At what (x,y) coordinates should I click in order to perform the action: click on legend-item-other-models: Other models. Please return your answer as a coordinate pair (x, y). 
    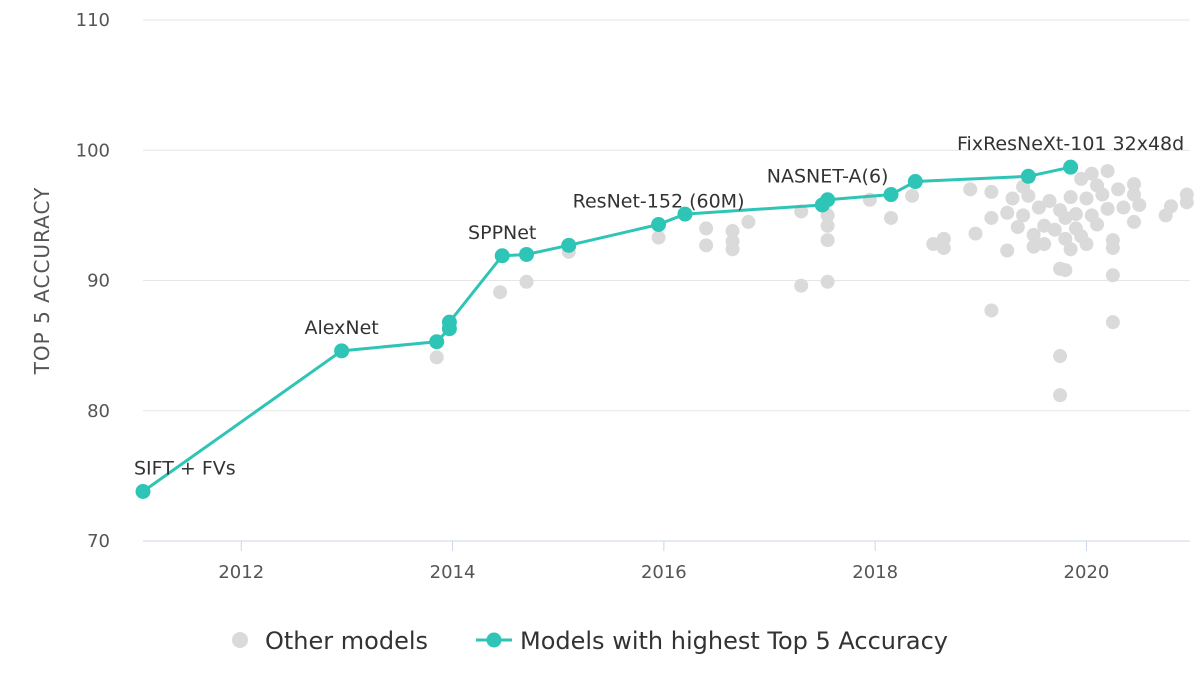
    Looking at the image, I should click on (330, 641).